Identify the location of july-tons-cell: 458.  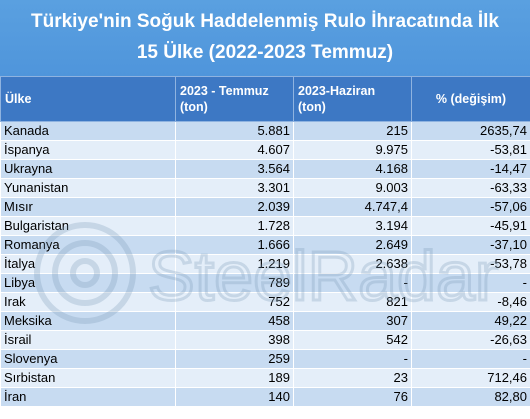
(234, 321).